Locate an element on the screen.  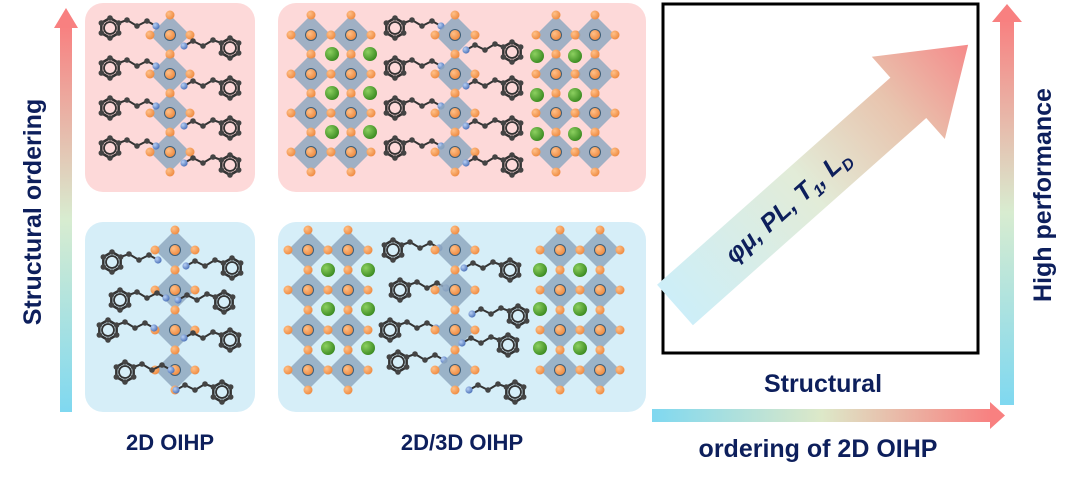
high-performance-axis-arrow is located at coordinates (1007, 204).